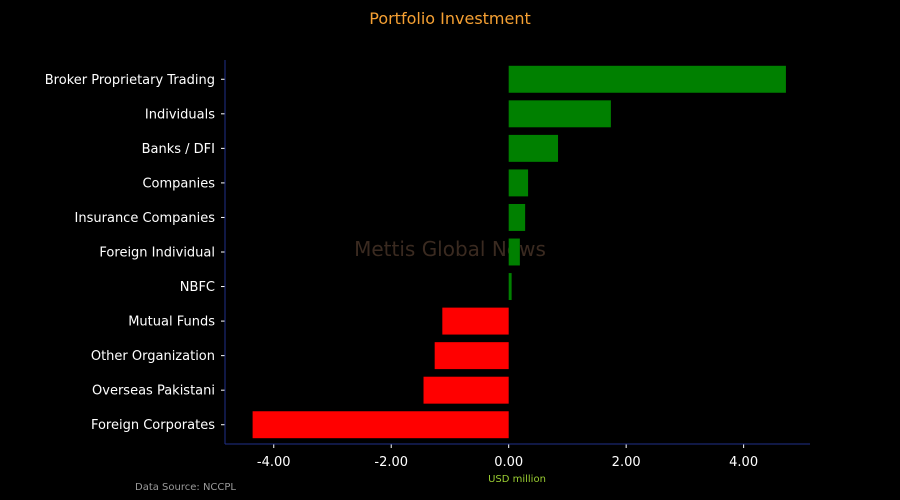 Image resolution: width=900 pixels, height=500 pixels. I want to click on category-label: Mutual Funds, so click(171, 322).